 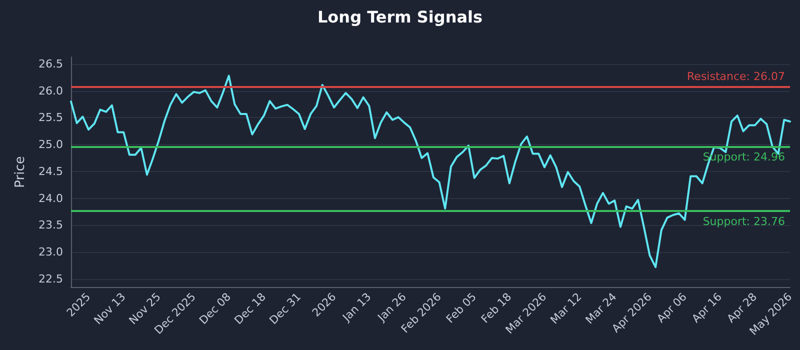 What do you see at coordinates (50, 198) in the screenshot?
I see `y-tick-label: 24.0` at bounding box center [50, 198].